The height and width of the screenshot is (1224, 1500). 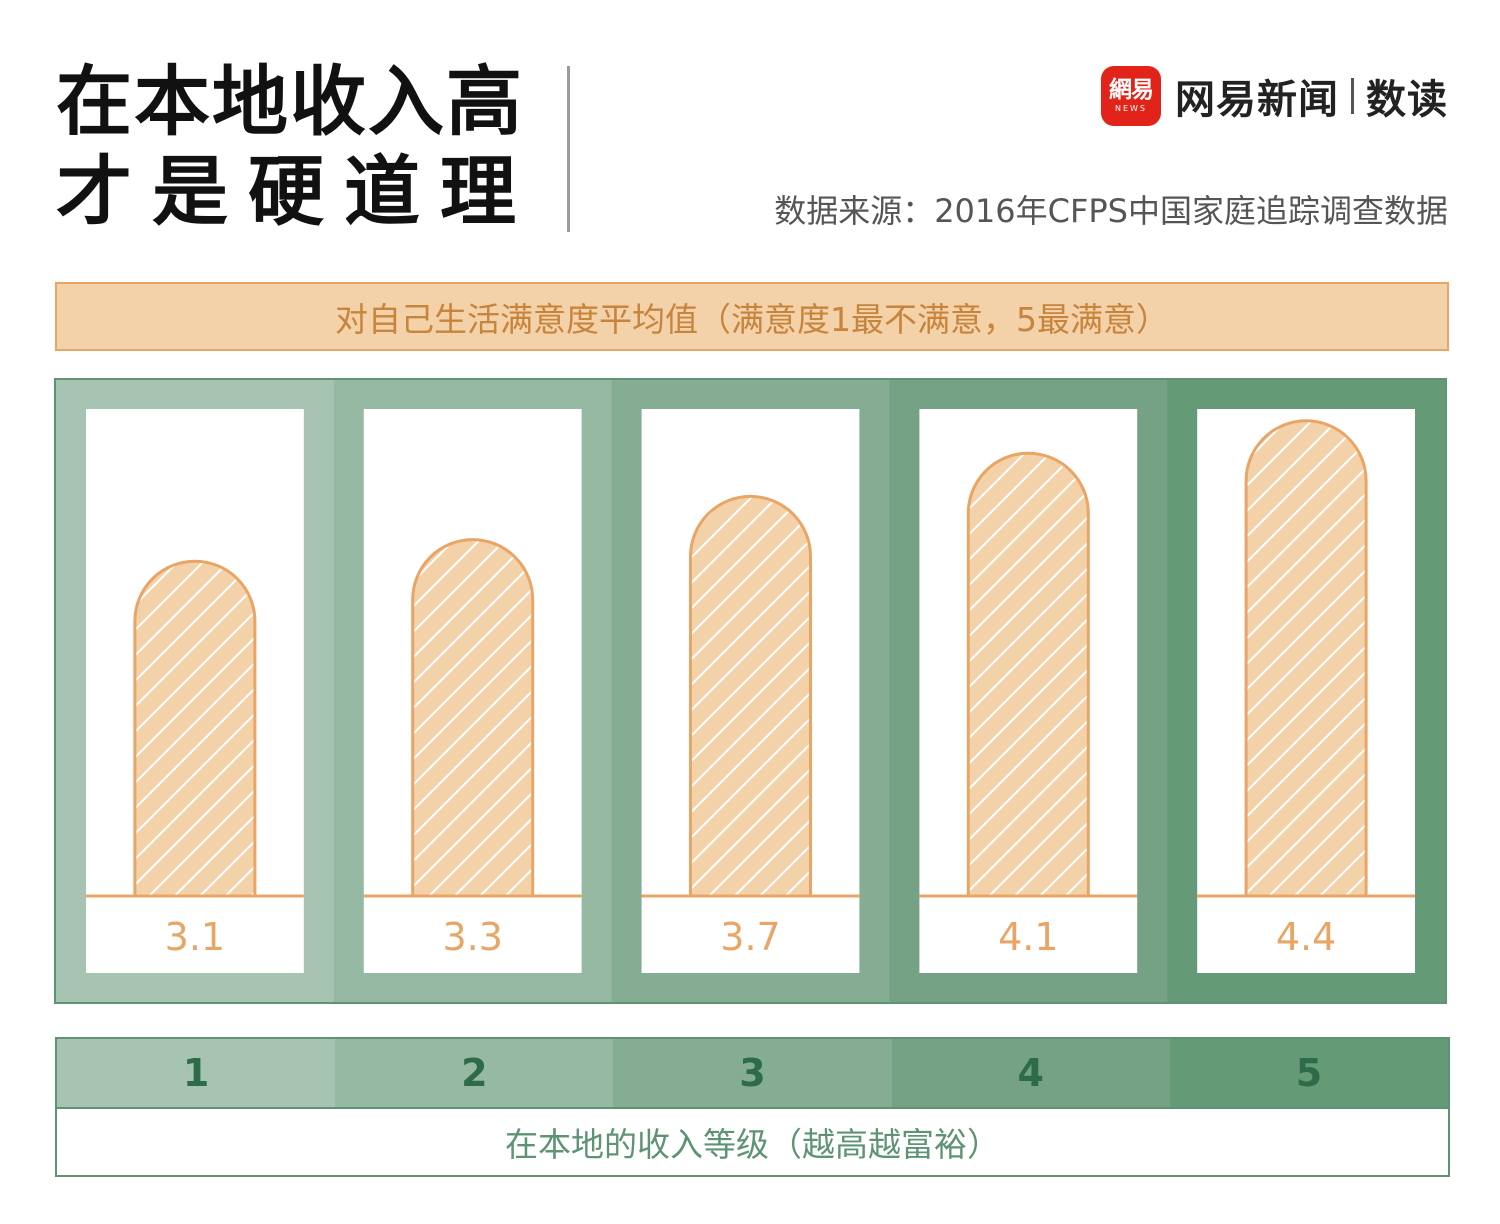 What do you see at coordinates (196, 1073) in the screenshot?
I see `category-label: 1` at bounding box center [196, 1073].